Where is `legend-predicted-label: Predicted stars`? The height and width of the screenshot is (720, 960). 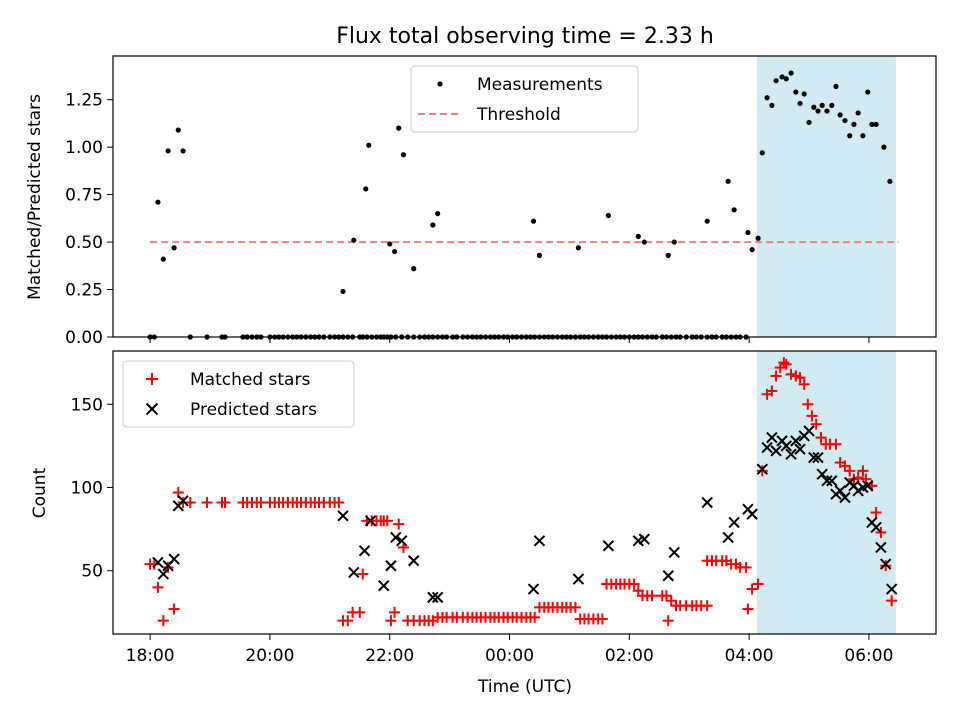 legend-predicted-label: Predicted stars is located at coordinates (253, 410).